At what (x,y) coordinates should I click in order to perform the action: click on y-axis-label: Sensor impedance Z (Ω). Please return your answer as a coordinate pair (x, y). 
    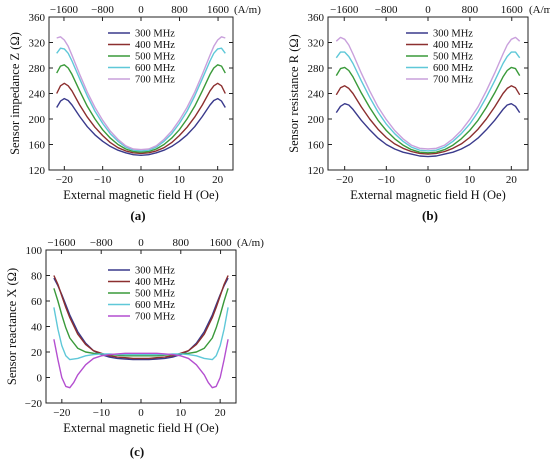
    Looking at the image, I should click on (15, 93).